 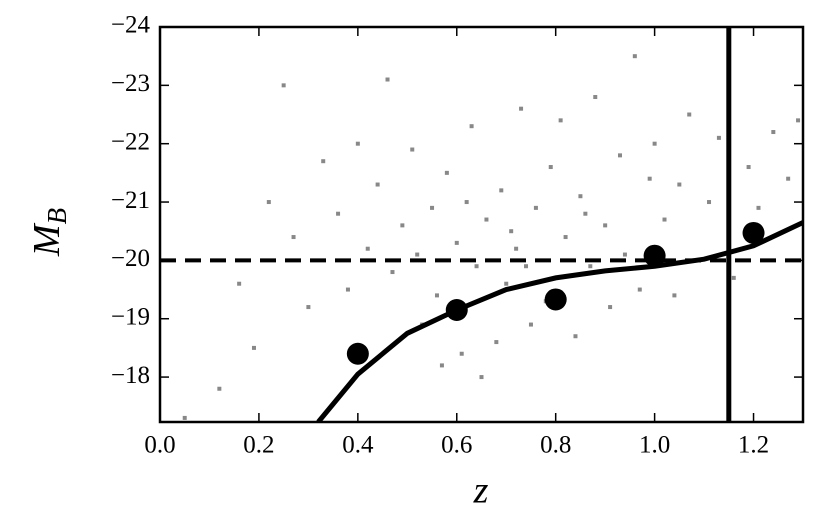 I want to click on x-tick-label: 0.6, so click(x=456, y=445).